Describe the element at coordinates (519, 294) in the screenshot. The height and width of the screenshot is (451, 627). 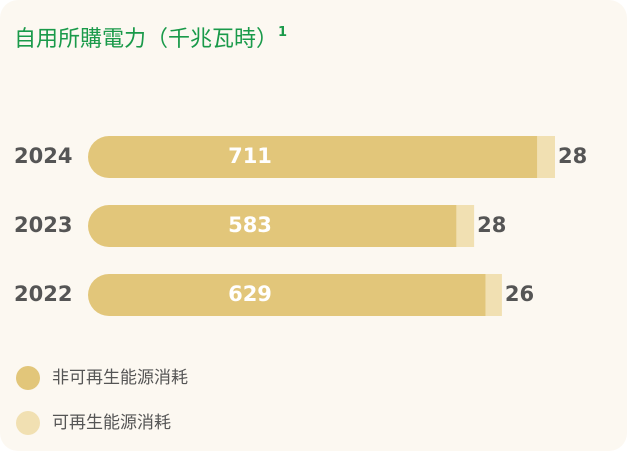
I see `value-label: 26` at that location.